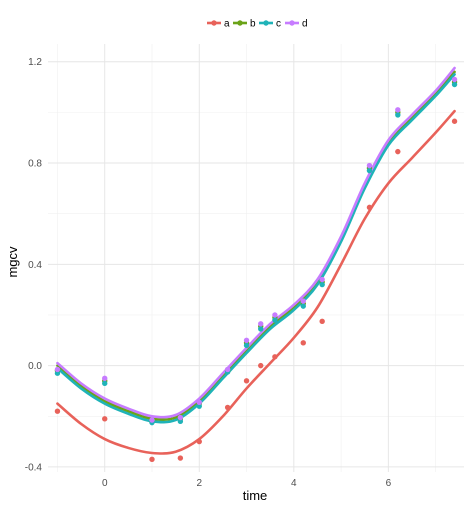  I want to click on y-tick-labels: -0.4 0.0 0.4 0.8 1.2, so click(34, 265).